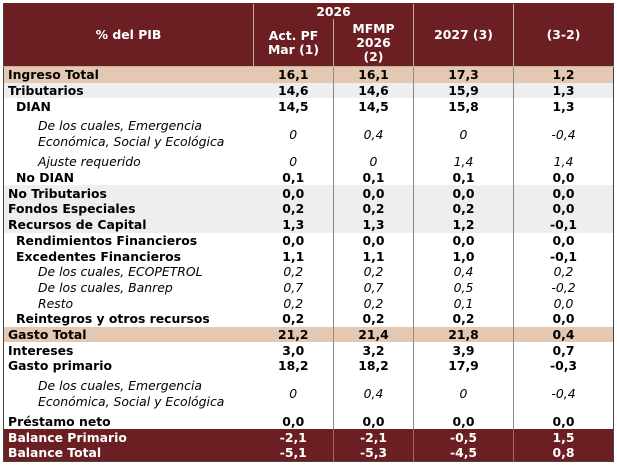  Describe the element at coordinates (293, 256) in the screenshot. I see `cell-col1: 1,1` at that location.